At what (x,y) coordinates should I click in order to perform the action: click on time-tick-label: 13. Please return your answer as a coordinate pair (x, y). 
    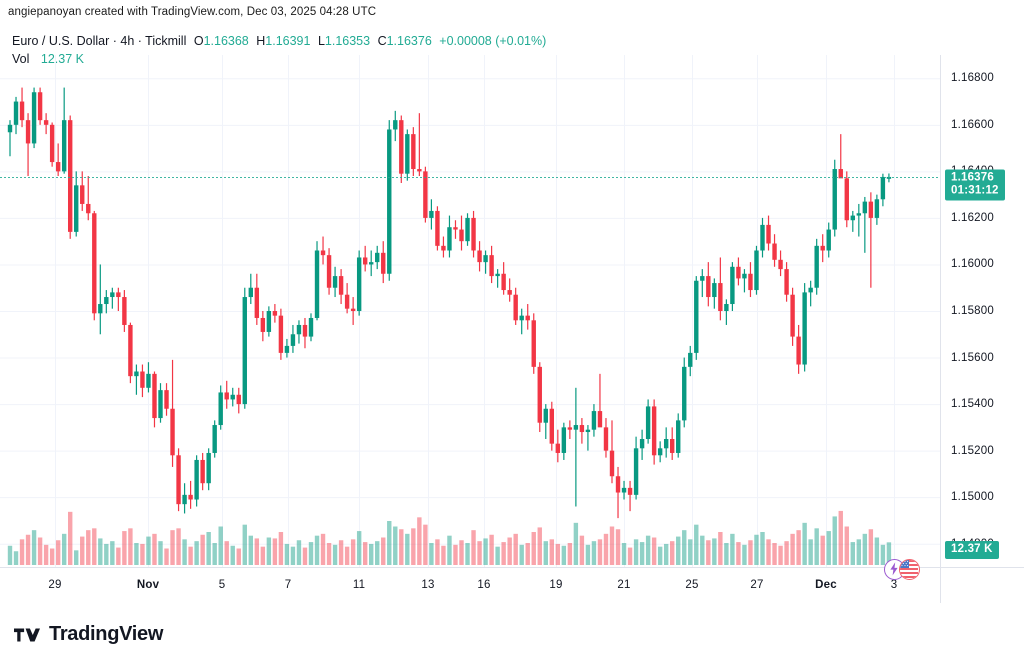
    Looking at the image, I should click on (428, 585).